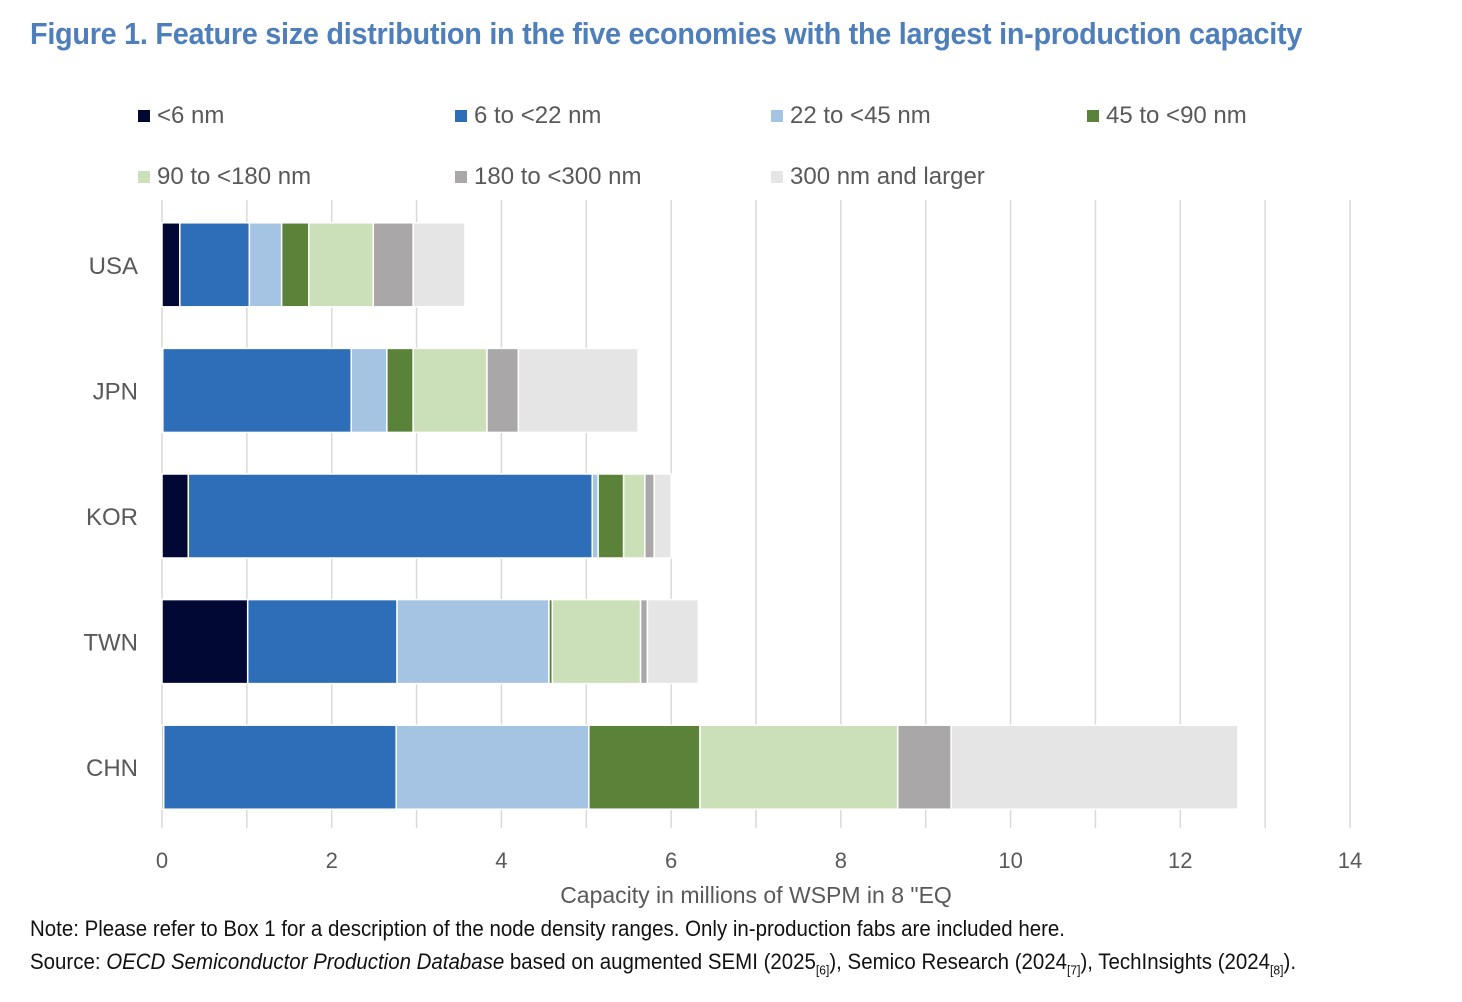 This screenshot has width=1462, height=1002. I want to click on x-tick-label: 2, so click(332, 860).